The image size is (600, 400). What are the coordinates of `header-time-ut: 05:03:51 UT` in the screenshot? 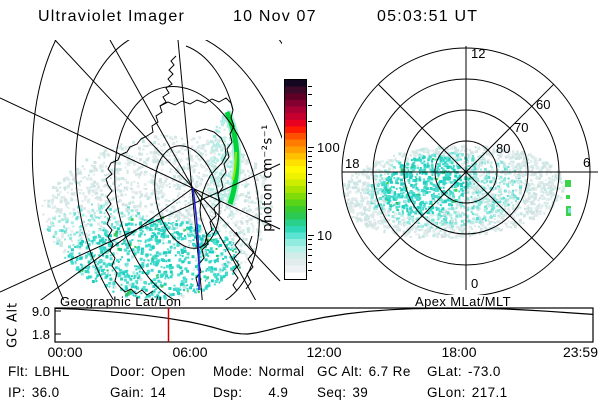 It's located at (428, 16).